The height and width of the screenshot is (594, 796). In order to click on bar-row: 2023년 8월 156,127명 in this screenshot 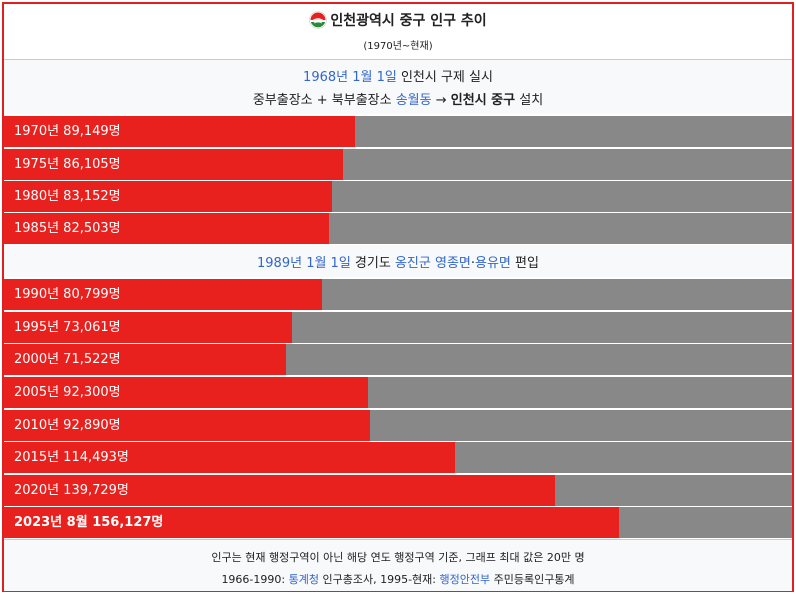, I will do `click(398, 522)`.